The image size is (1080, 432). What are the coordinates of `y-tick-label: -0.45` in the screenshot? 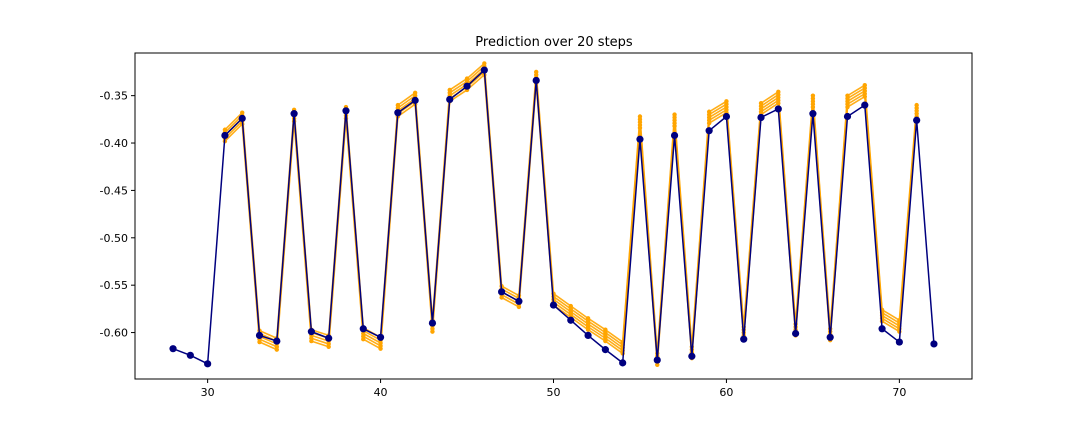 It's located at (114, 190).